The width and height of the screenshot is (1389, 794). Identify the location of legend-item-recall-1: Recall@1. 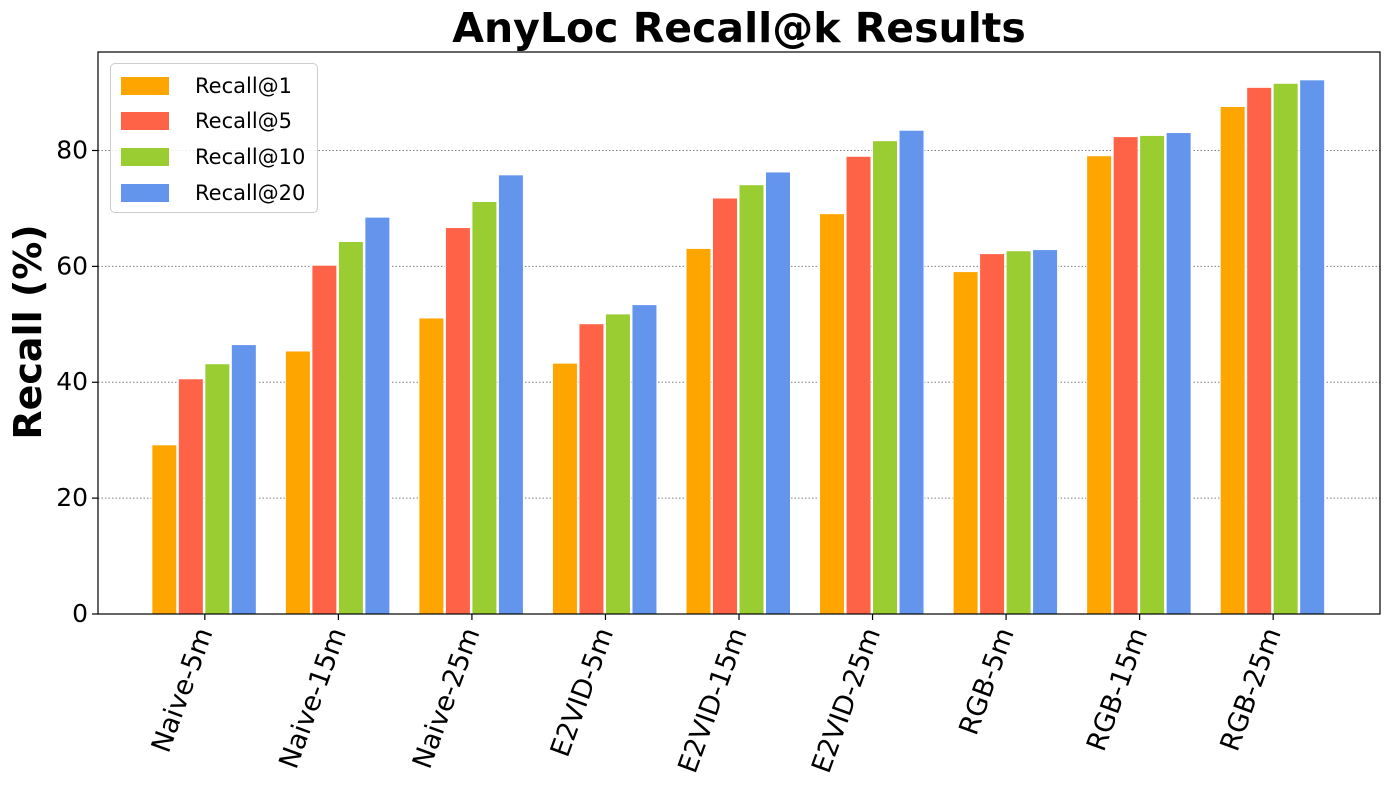
(206, 86).